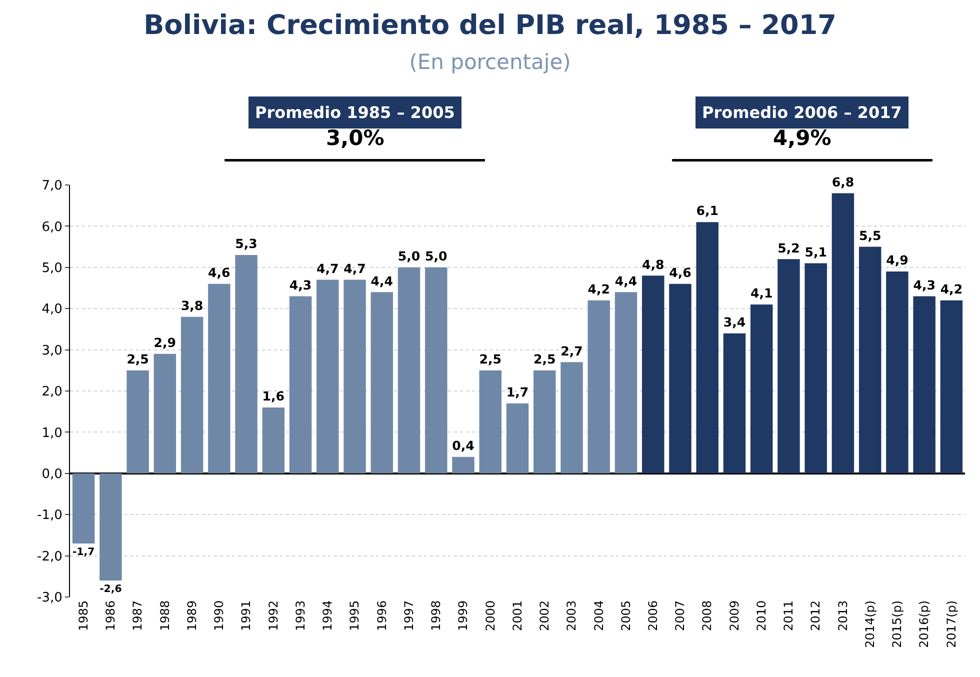  Describe the element at coordinates (789, 248) in the screenshot. I see `data-label: 5,2` at that location.